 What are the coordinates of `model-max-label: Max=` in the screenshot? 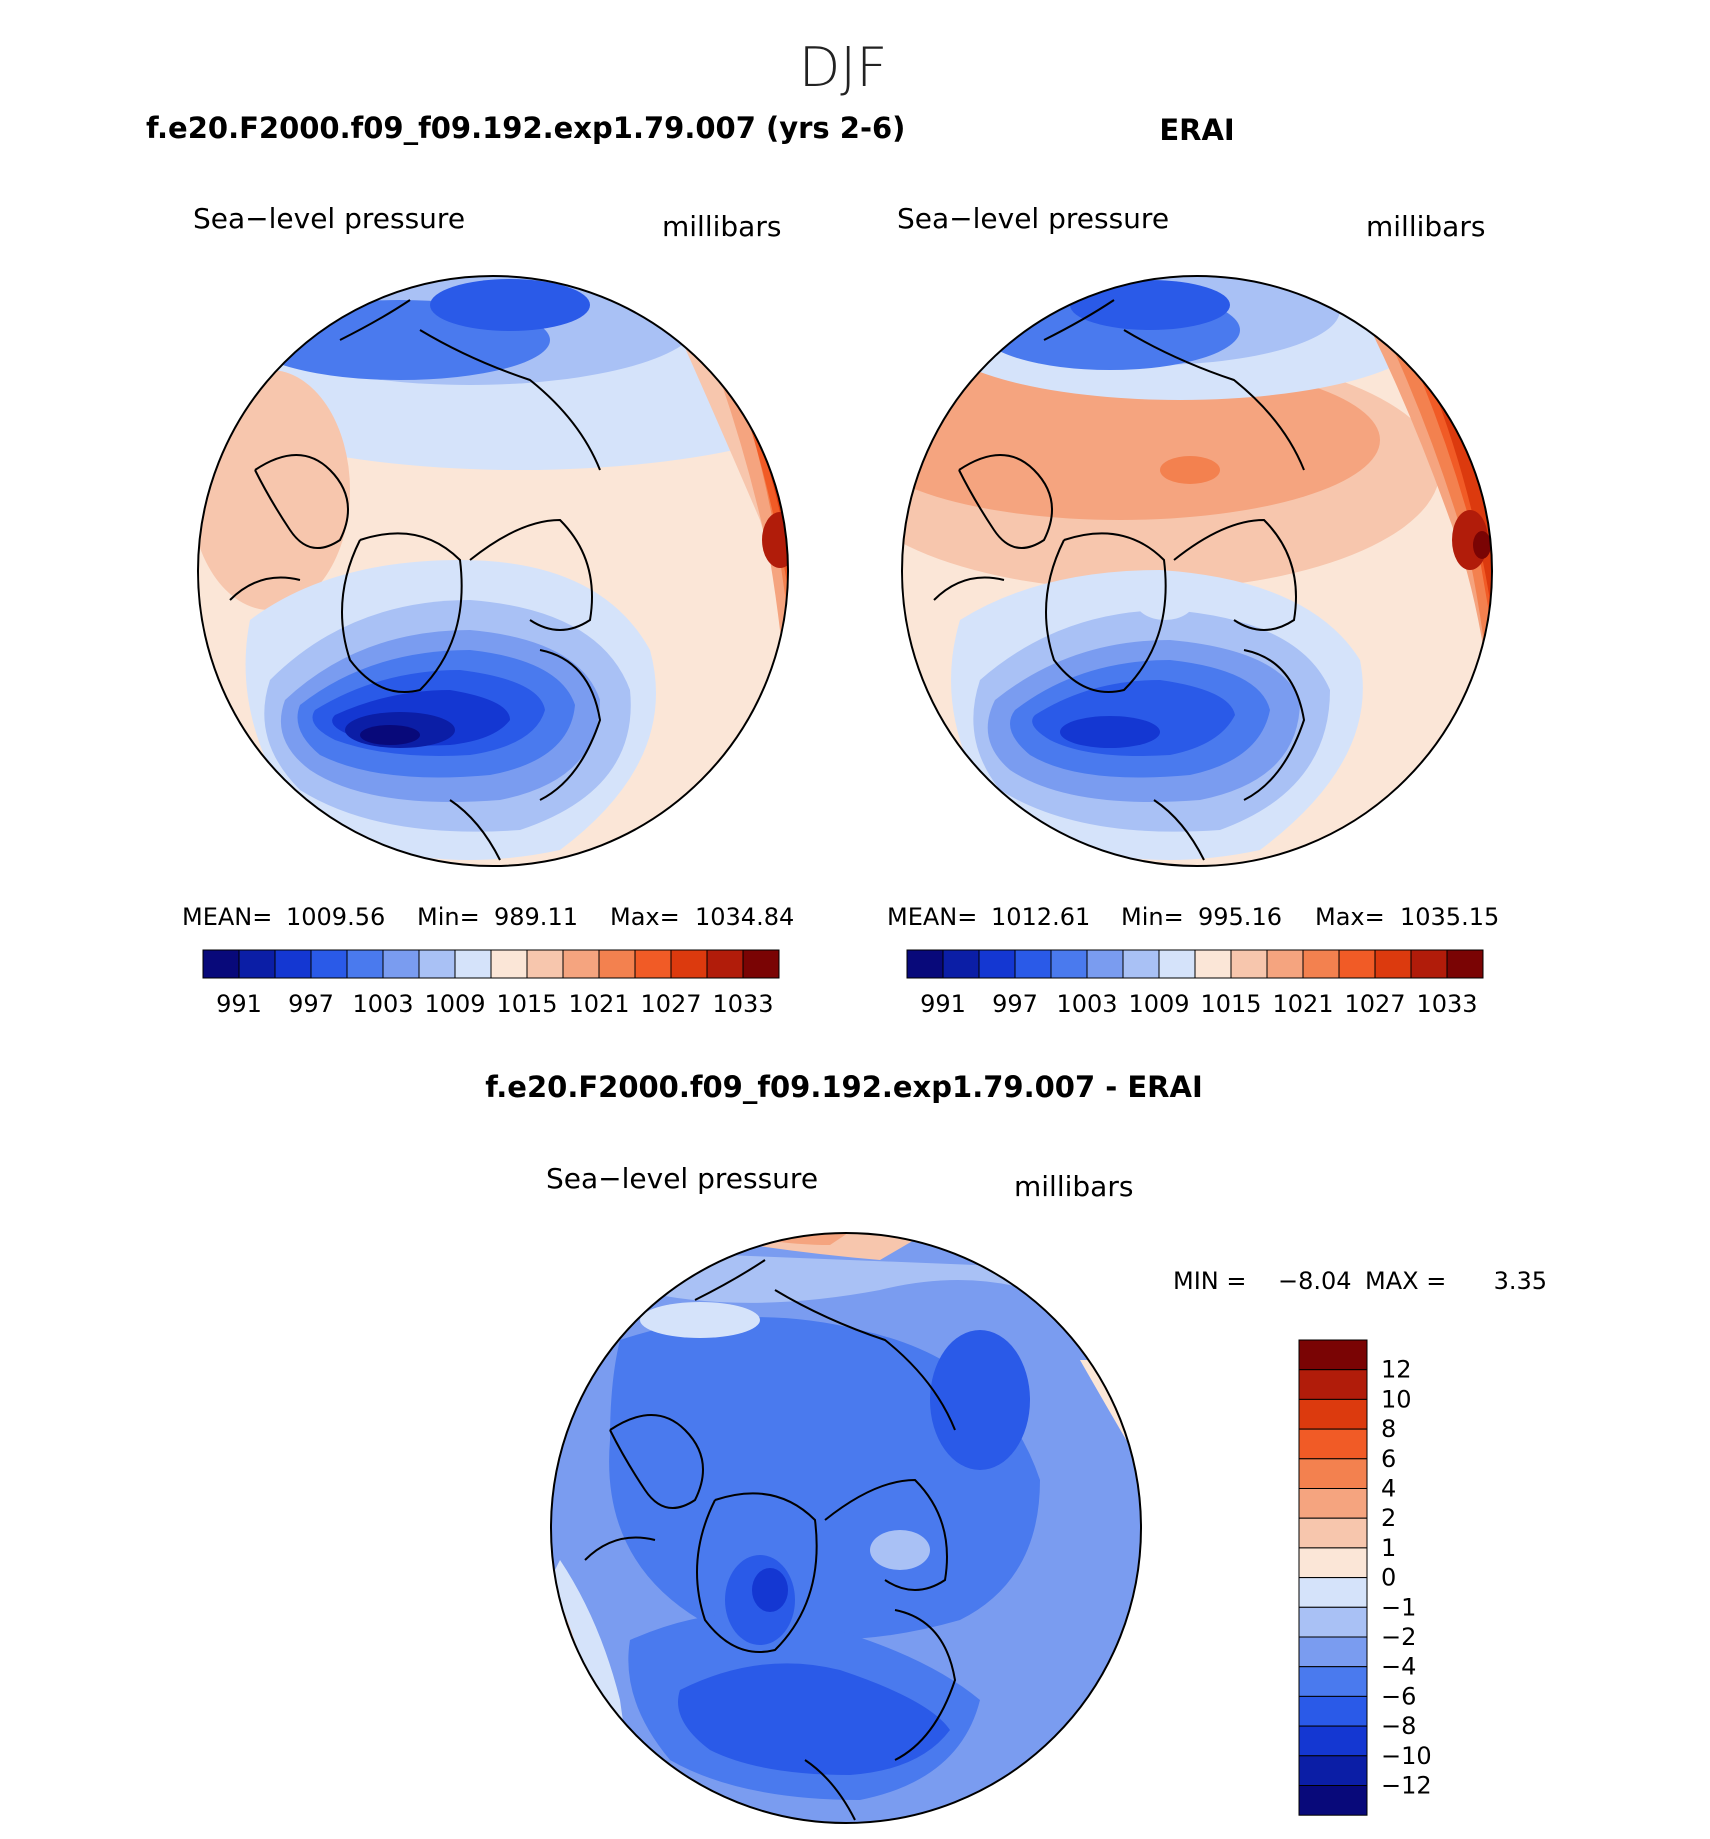 It's located at (645, 917).